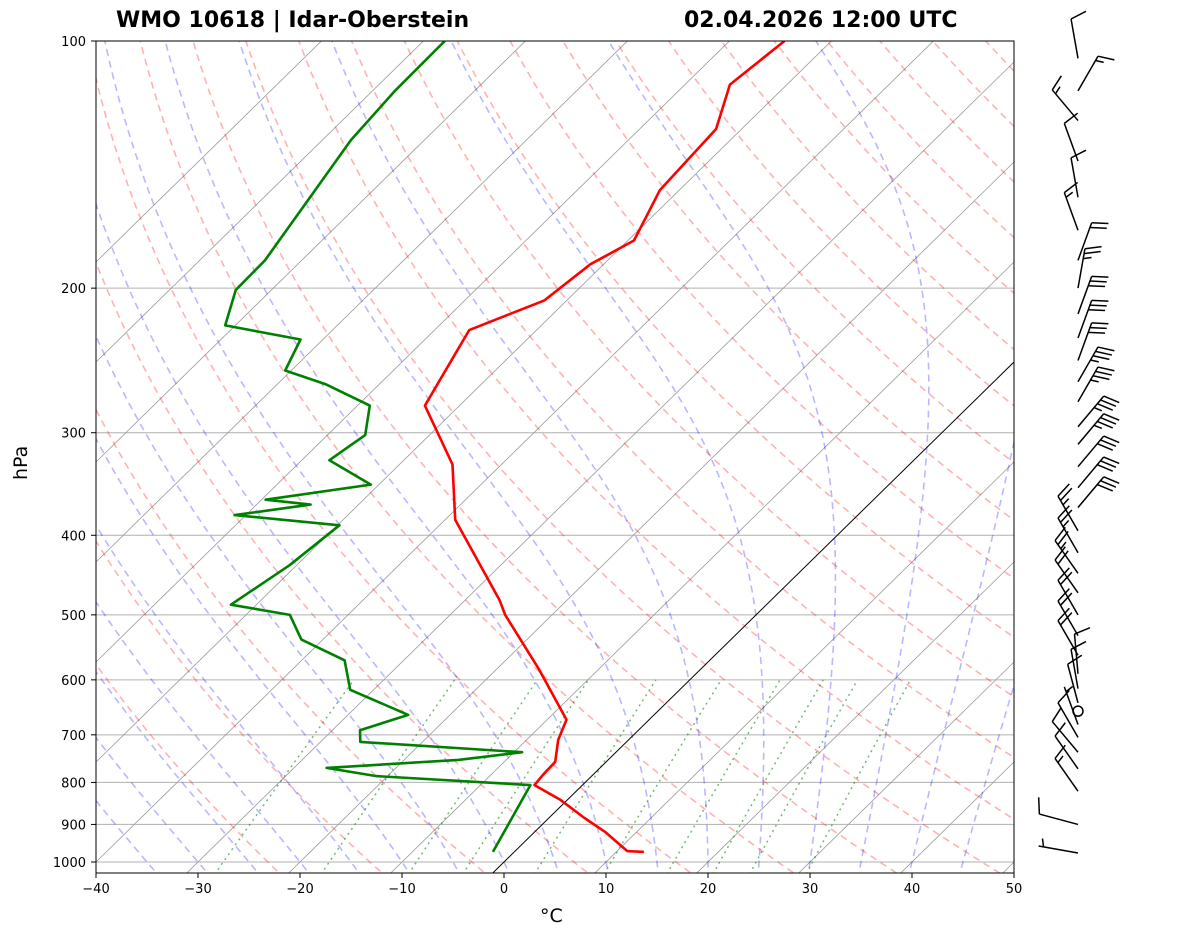 The width and height of the screenshot is (1181, 941). Describe the element at coordinates (73, 681) in the screenshot. I see `y-tick-label: 600` at that location.